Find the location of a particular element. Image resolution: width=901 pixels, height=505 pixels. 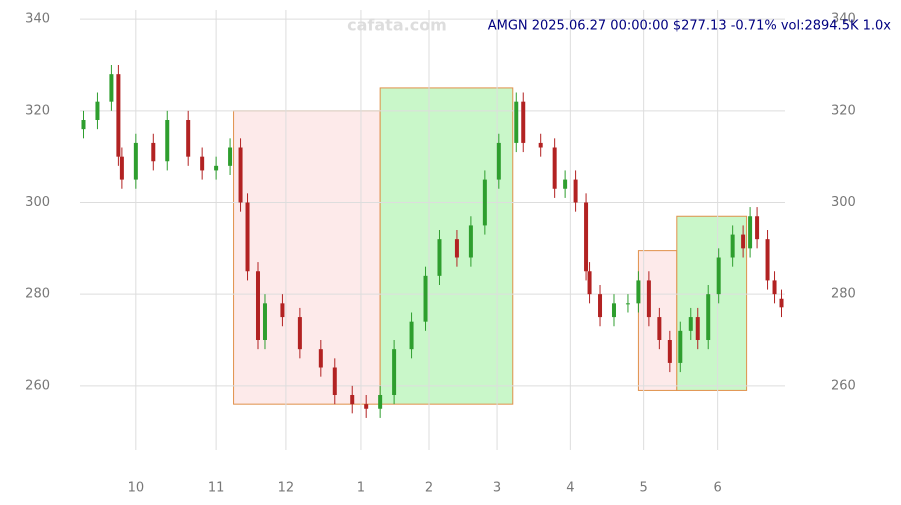

x-tick-label: 11 is located at coordinates (216, 488).